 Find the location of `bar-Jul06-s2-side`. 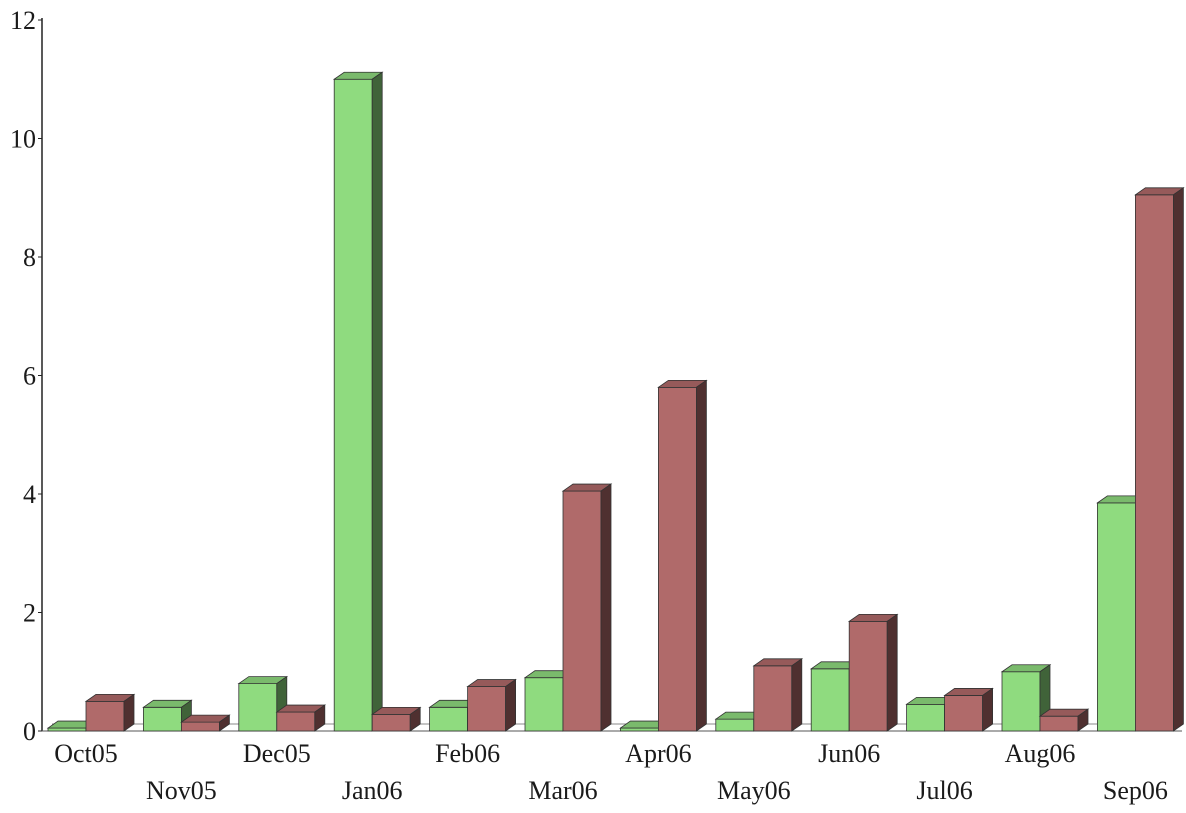

bar-Jul06-s2-side is located at coordinates (987, 709).